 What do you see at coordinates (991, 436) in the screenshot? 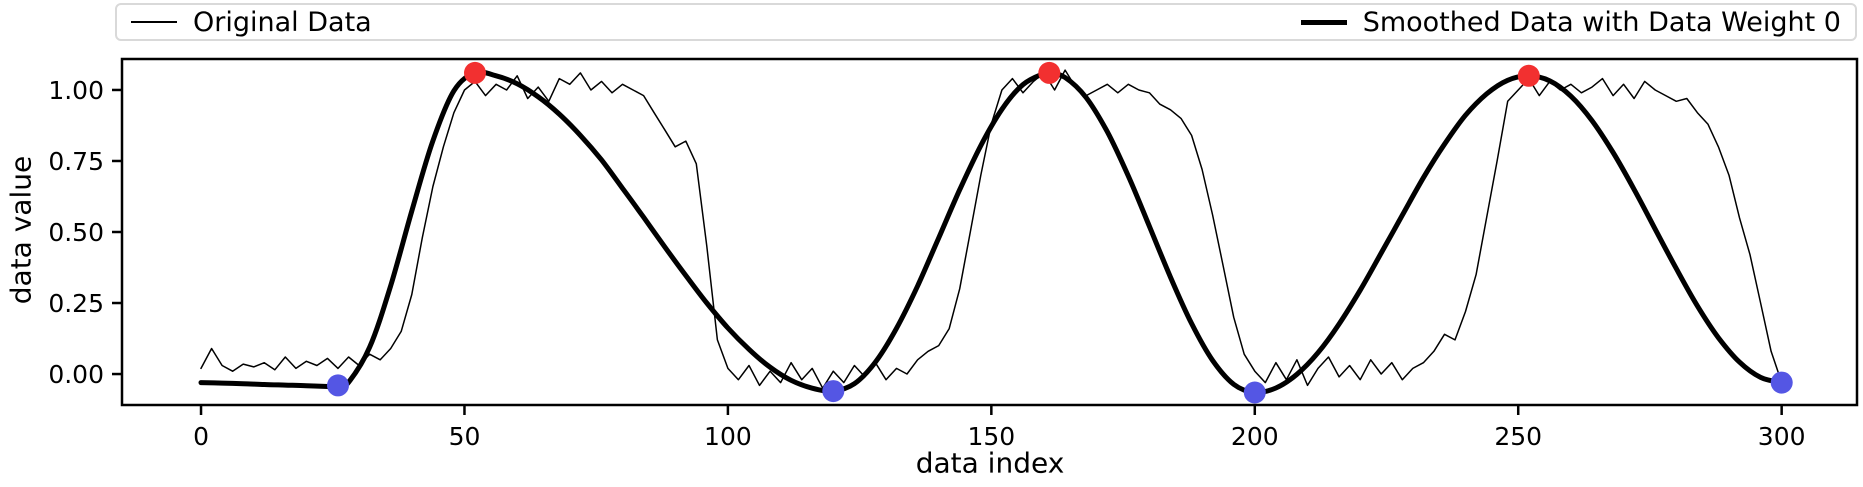
I see `x-tick-label: 150` at bounding box center [991, 436].